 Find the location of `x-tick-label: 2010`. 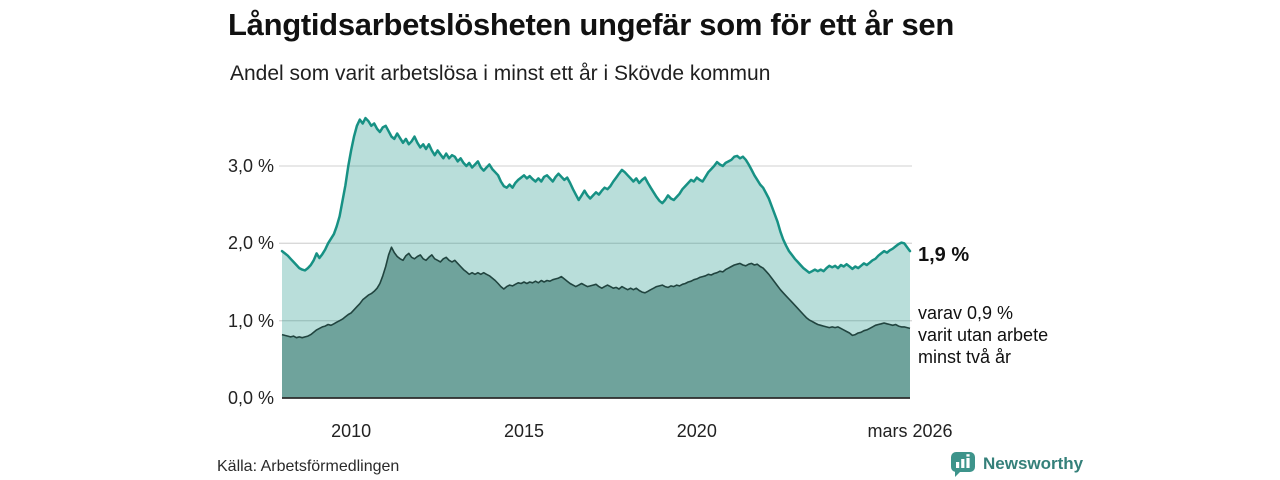

x-tick-label: 2010 is located at coordinates (351, 431).